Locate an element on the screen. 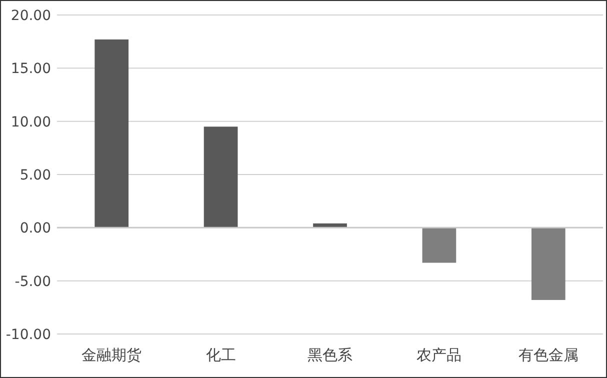 The height and width of the screenshot is (378, 607). y-tick-label: 5.00 is located at coordinates (35, 176).